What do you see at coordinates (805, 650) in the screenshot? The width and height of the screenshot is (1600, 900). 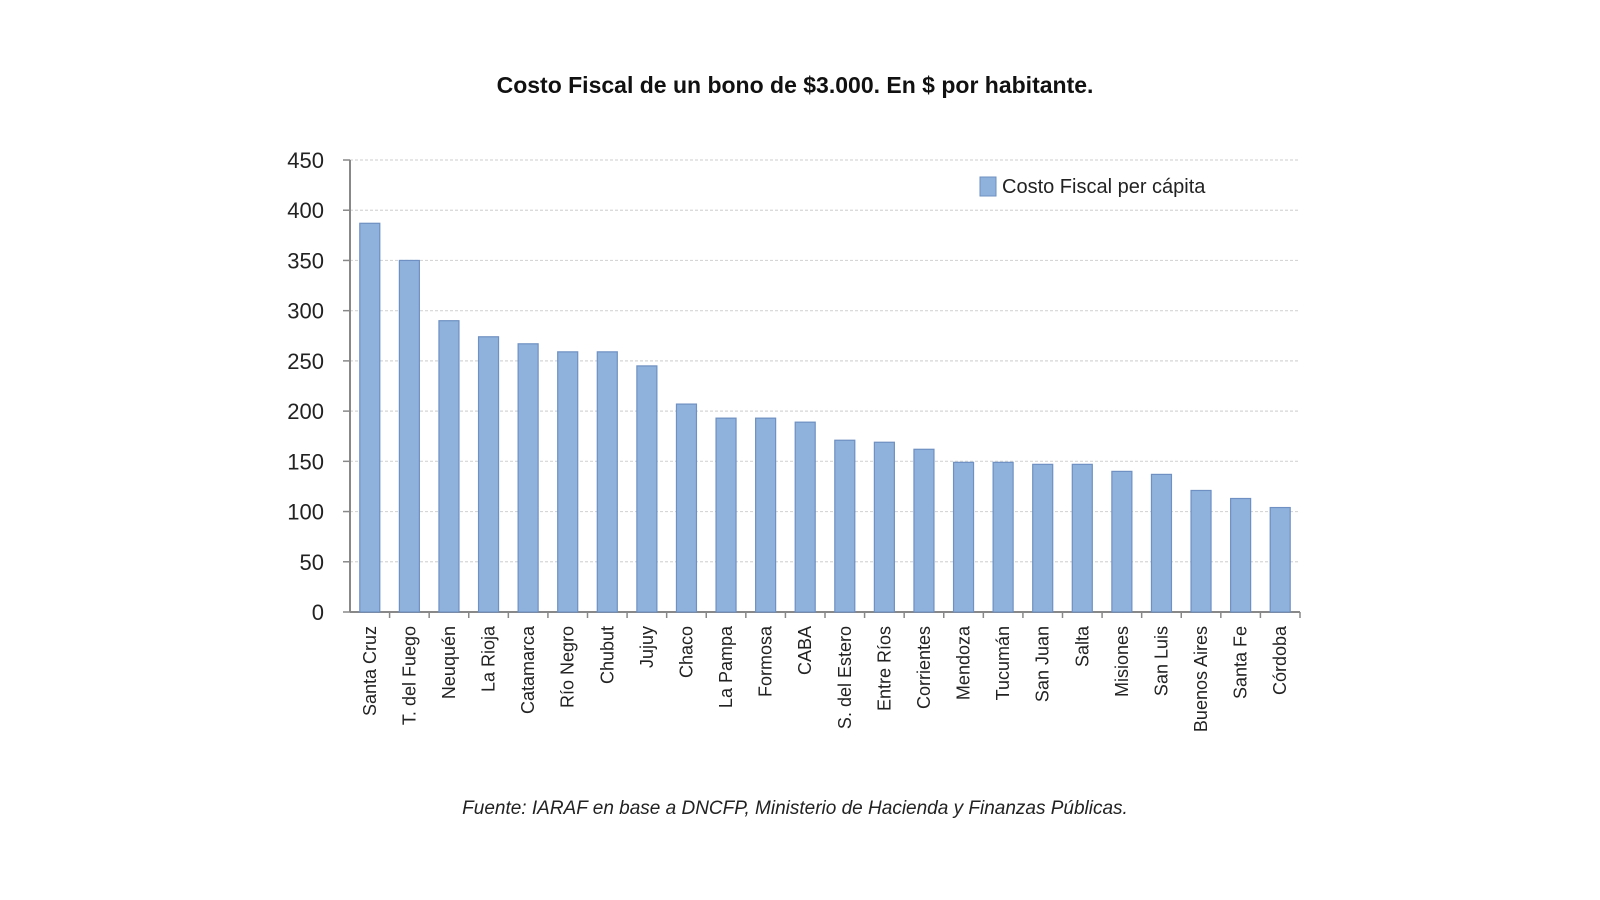 I see `x-tick-label: CABA` at bounding box center [805, 650].